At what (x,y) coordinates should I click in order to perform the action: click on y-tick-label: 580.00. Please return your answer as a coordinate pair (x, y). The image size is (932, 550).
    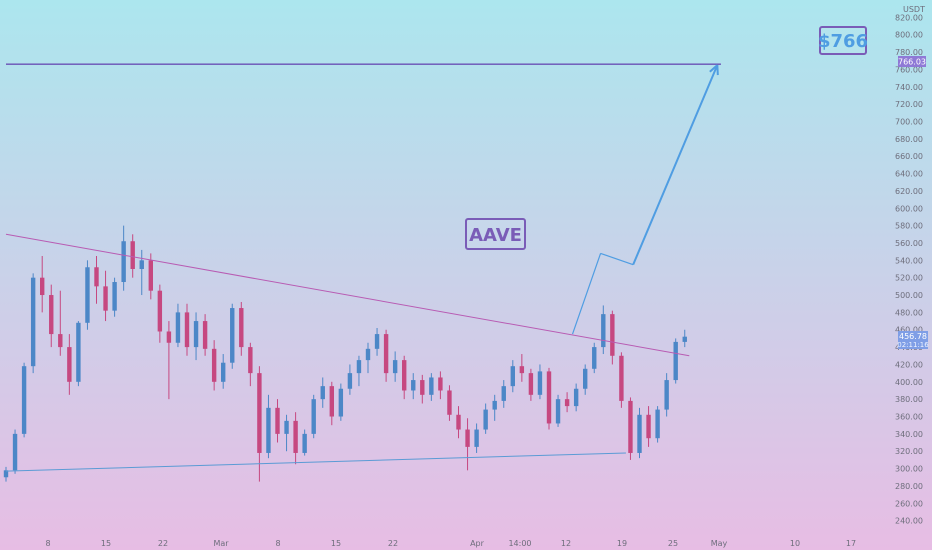
    Looking at the image, I should click on (909, 226).